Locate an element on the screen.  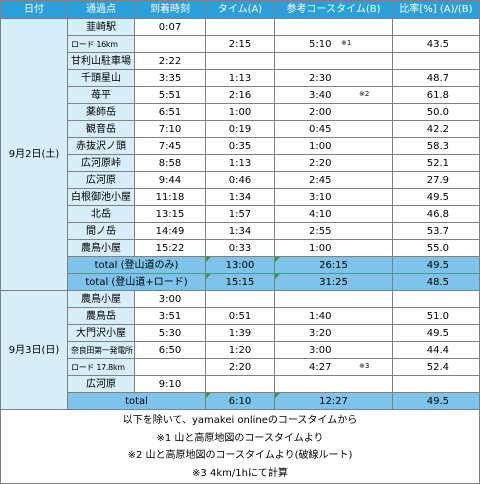
point-cell: 広河原峠 is located at coordinates (101, 163).